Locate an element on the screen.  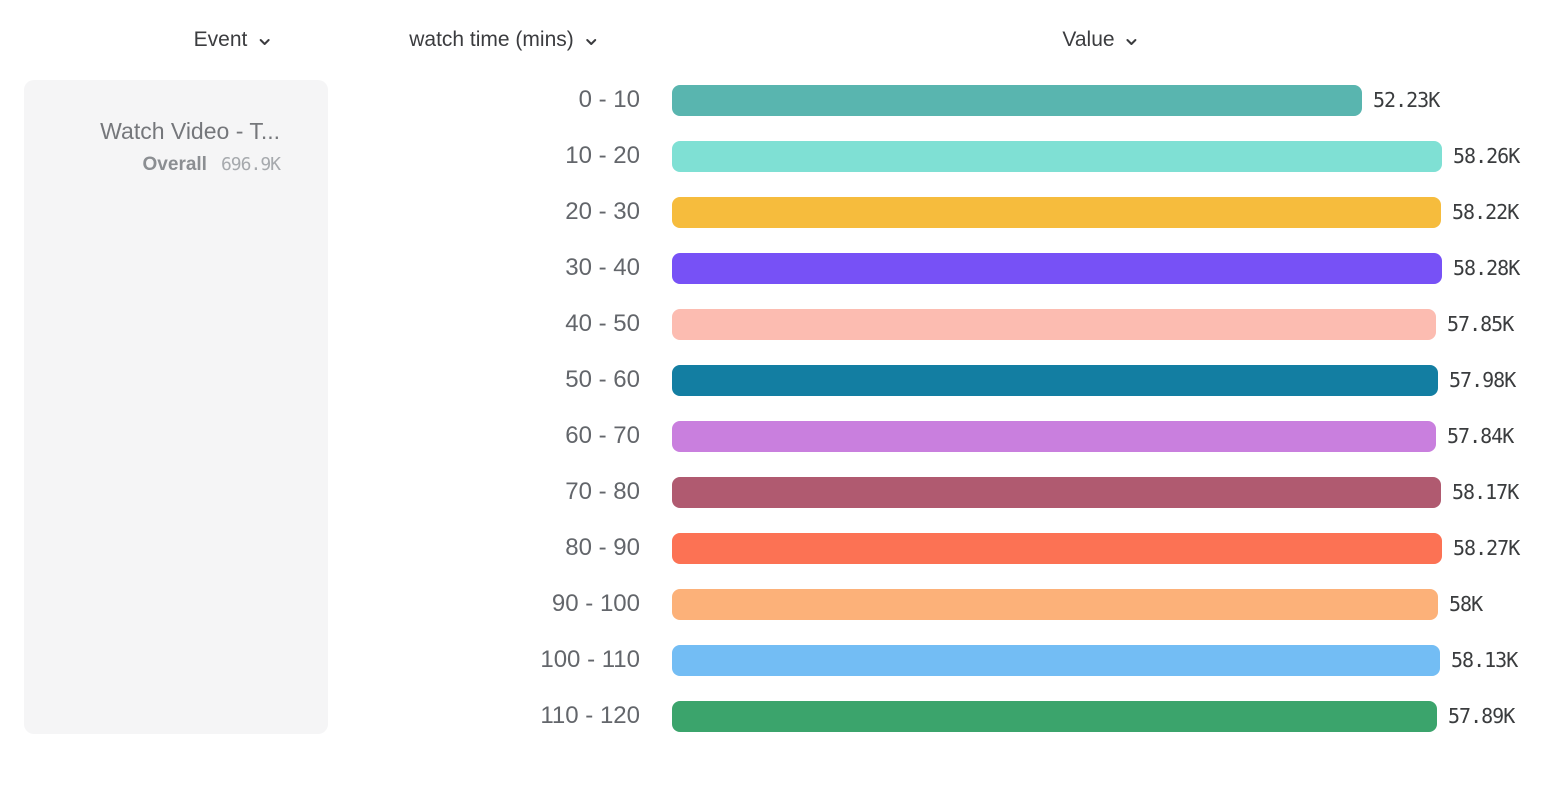
value-column-dropdown: Value is located at coordinates (1100, 40).